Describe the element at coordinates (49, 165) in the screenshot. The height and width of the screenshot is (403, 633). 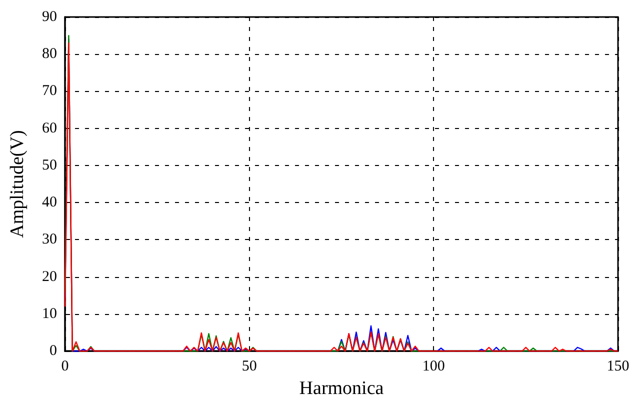
I see `y-tick-label: 50` at that location.